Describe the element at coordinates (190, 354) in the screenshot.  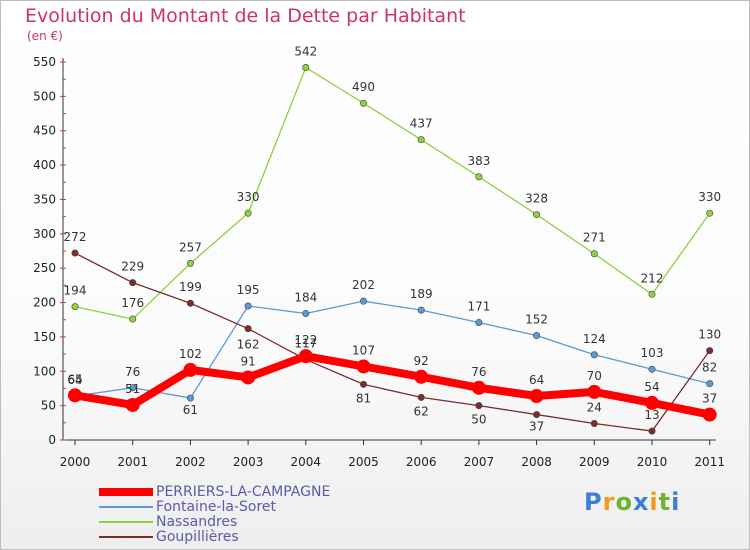
I see `data-label: 102` at that location.